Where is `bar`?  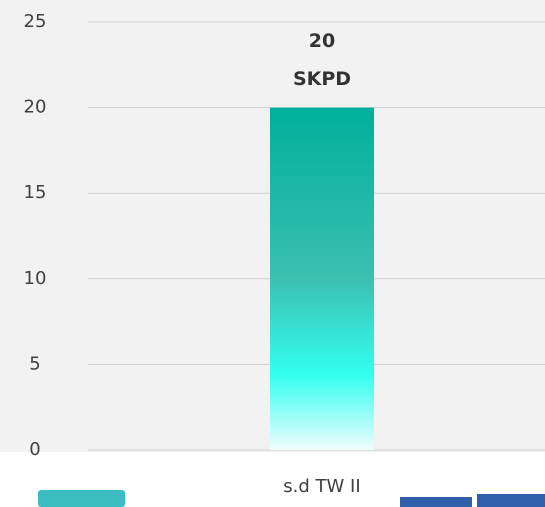 bar is located at coordinates (322, 278).